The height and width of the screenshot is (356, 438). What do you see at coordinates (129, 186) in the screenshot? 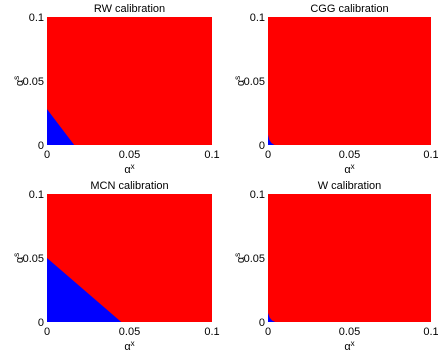
I see `chart-title: MCN calibration` at bounding box center [129, 186].